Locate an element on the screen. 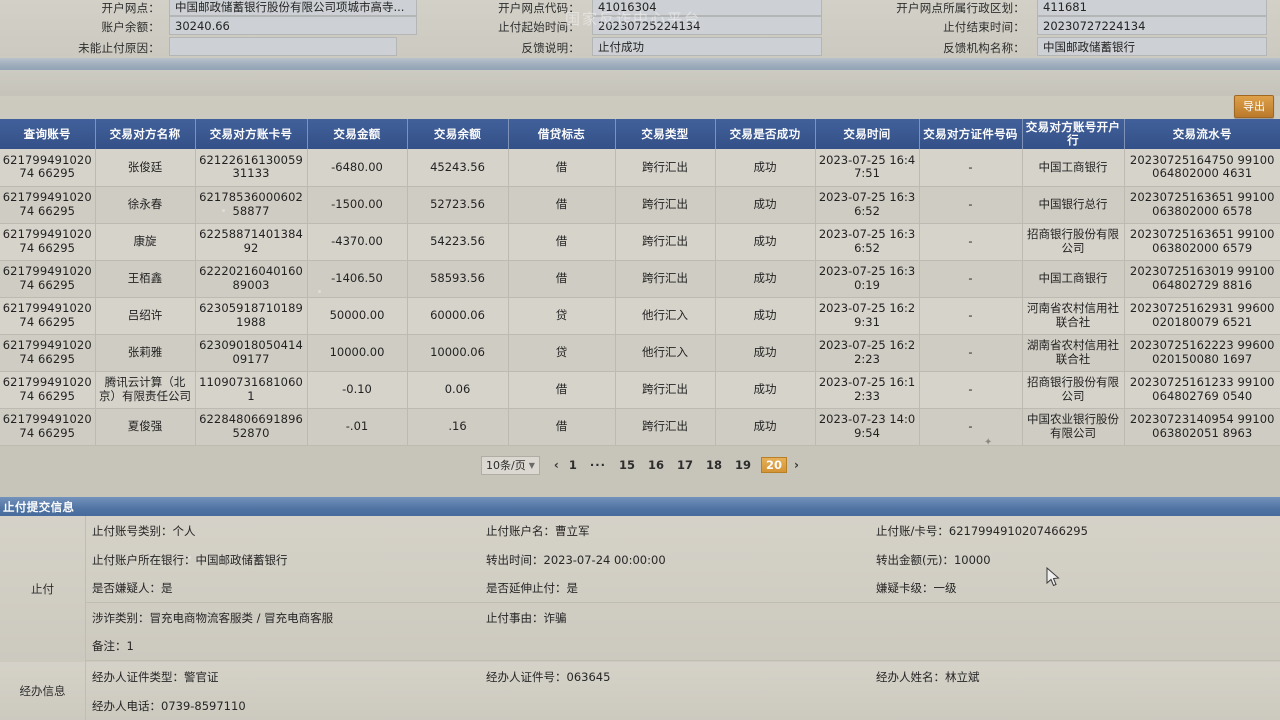 The width and height of the screenshot is (1280, 720). cell-counterparty-card: 62305918710189 1988 is located at coordinates (251, 316).